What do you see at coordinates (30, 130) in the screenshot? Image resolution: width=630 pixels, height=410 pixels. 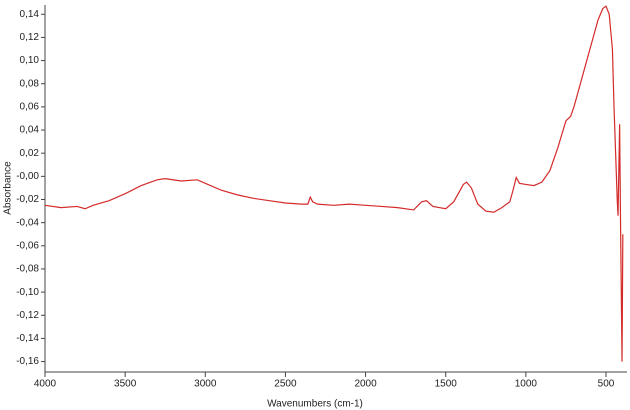 I see `y-tick-label: 0,04` at bounding box center [30, 130].